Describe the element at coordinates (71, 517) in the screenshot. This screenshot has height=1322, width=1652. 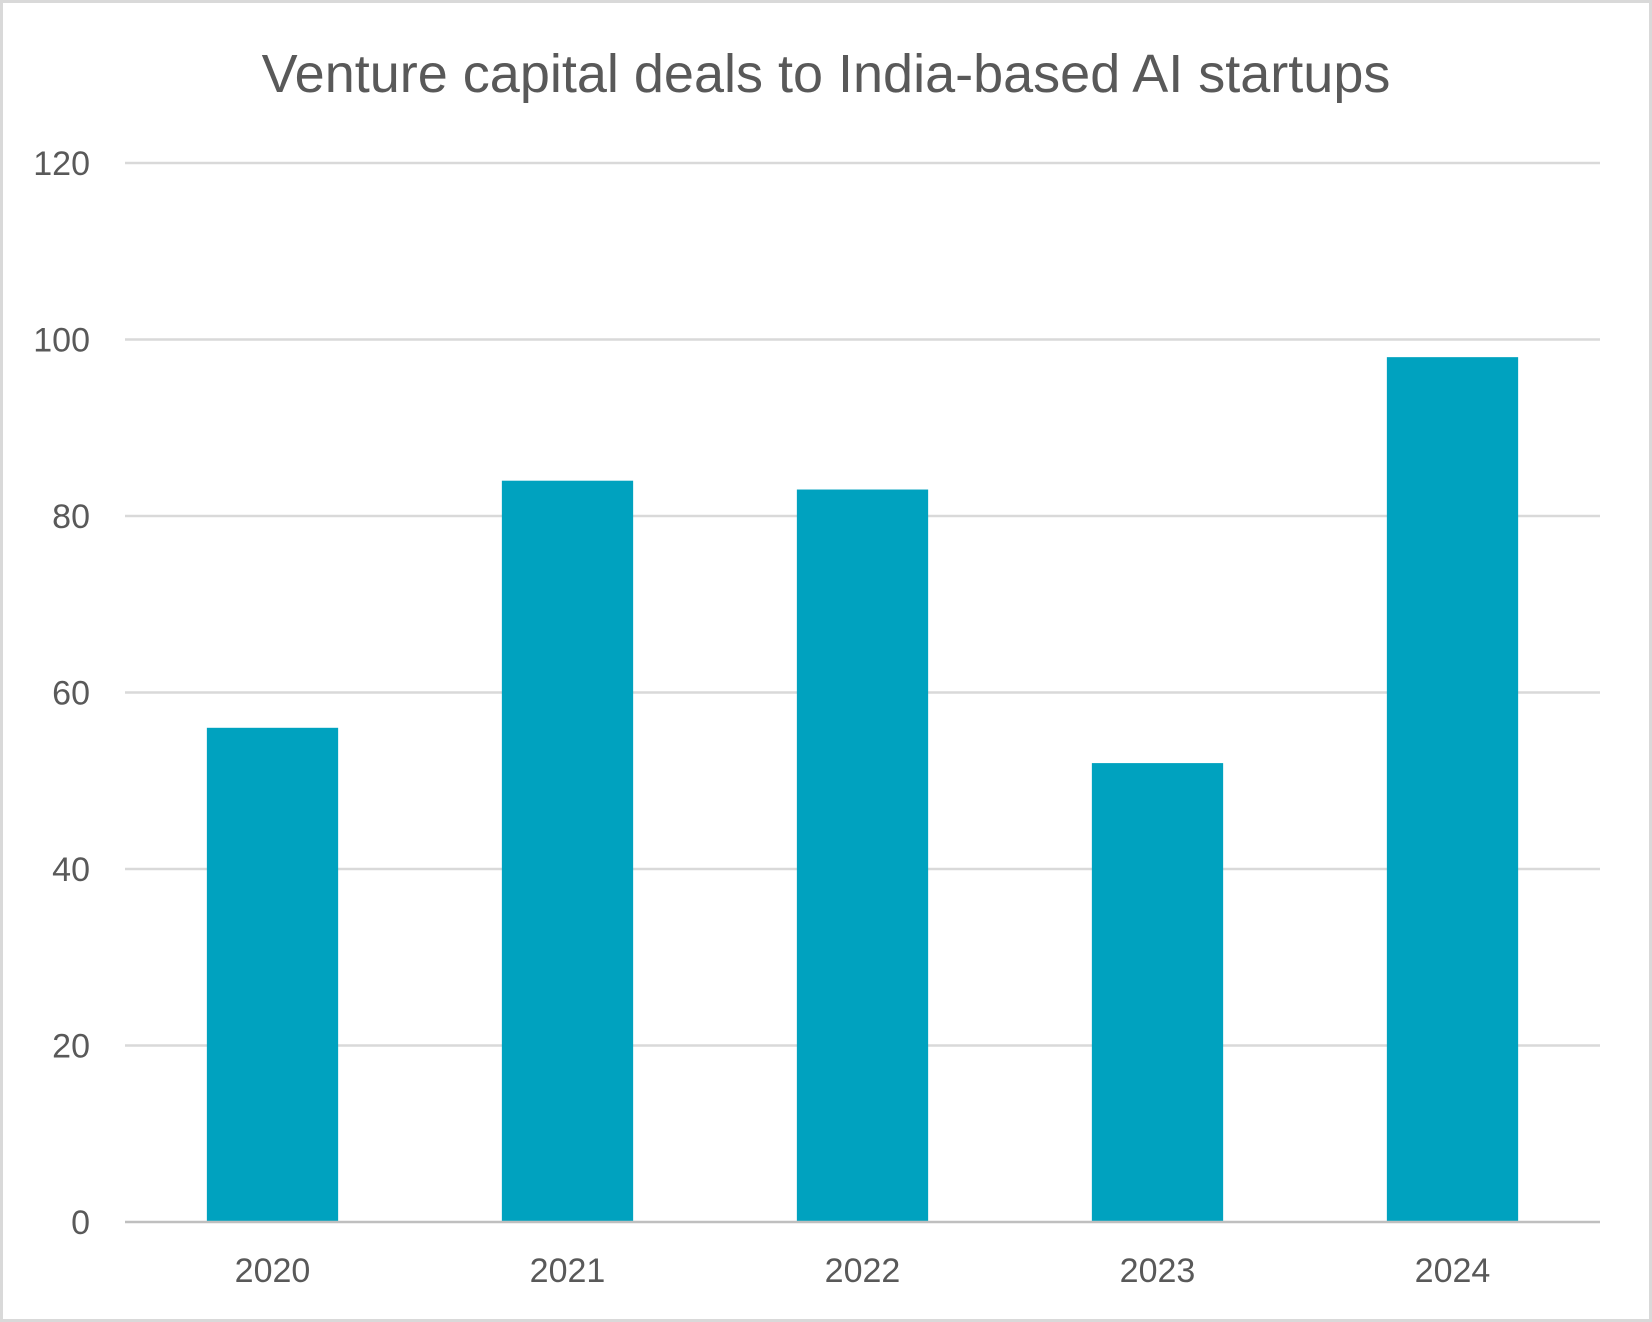
I see `y-tick-label: 80` at that location.